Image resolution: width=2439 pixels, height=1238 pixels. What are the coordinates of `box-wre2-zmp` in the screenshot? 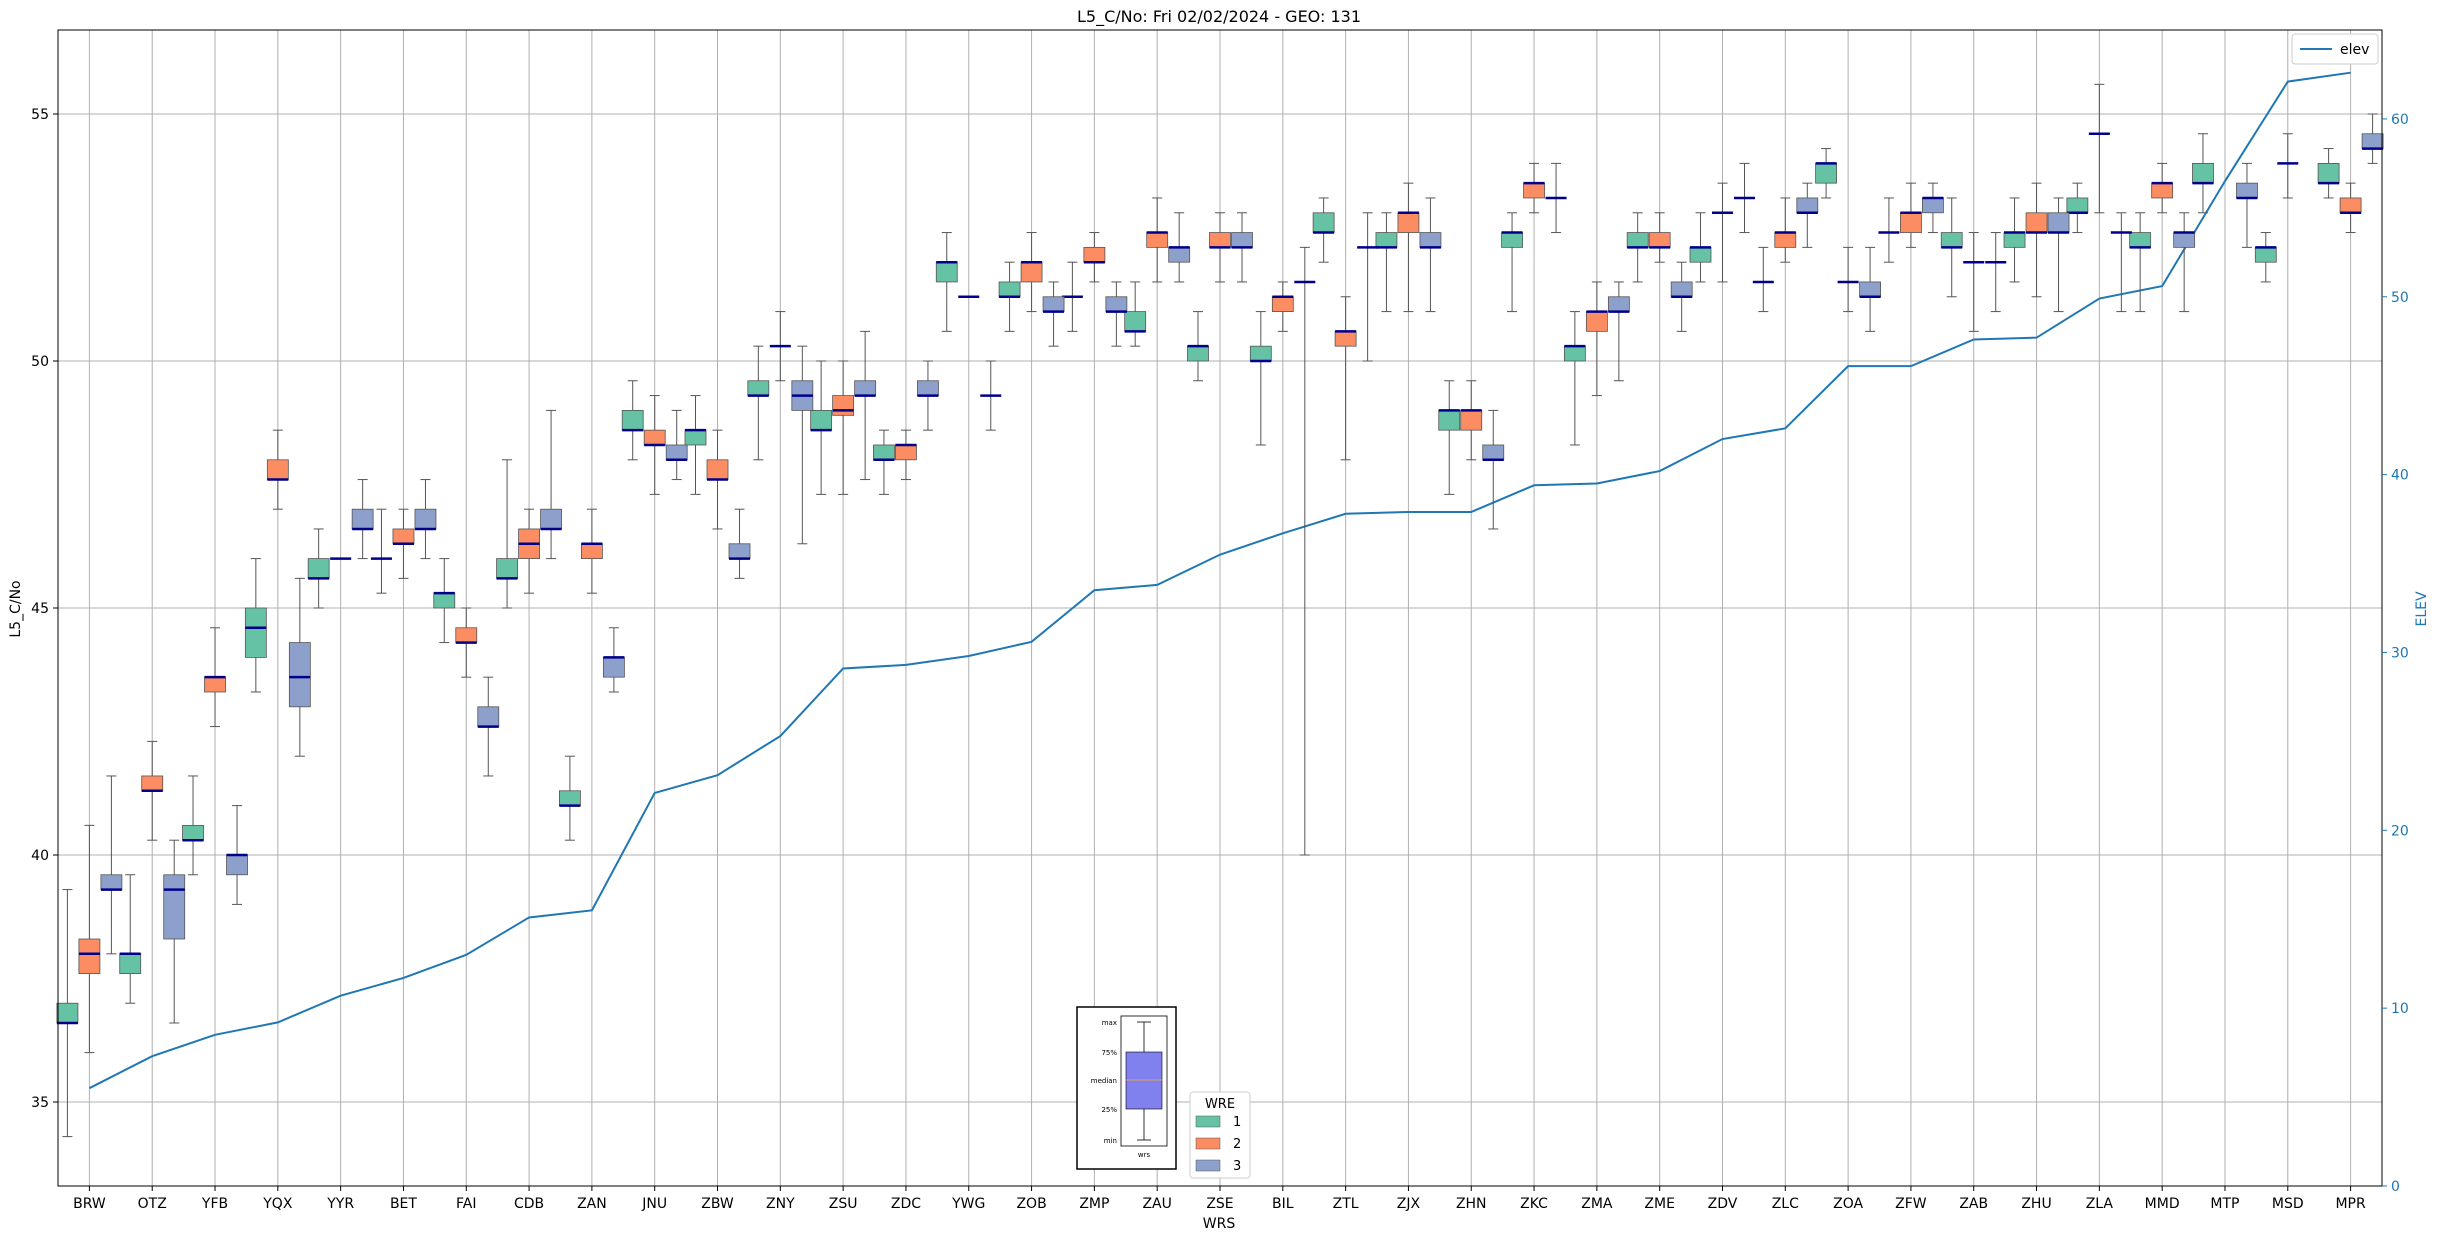 It's located at (1094, 257).